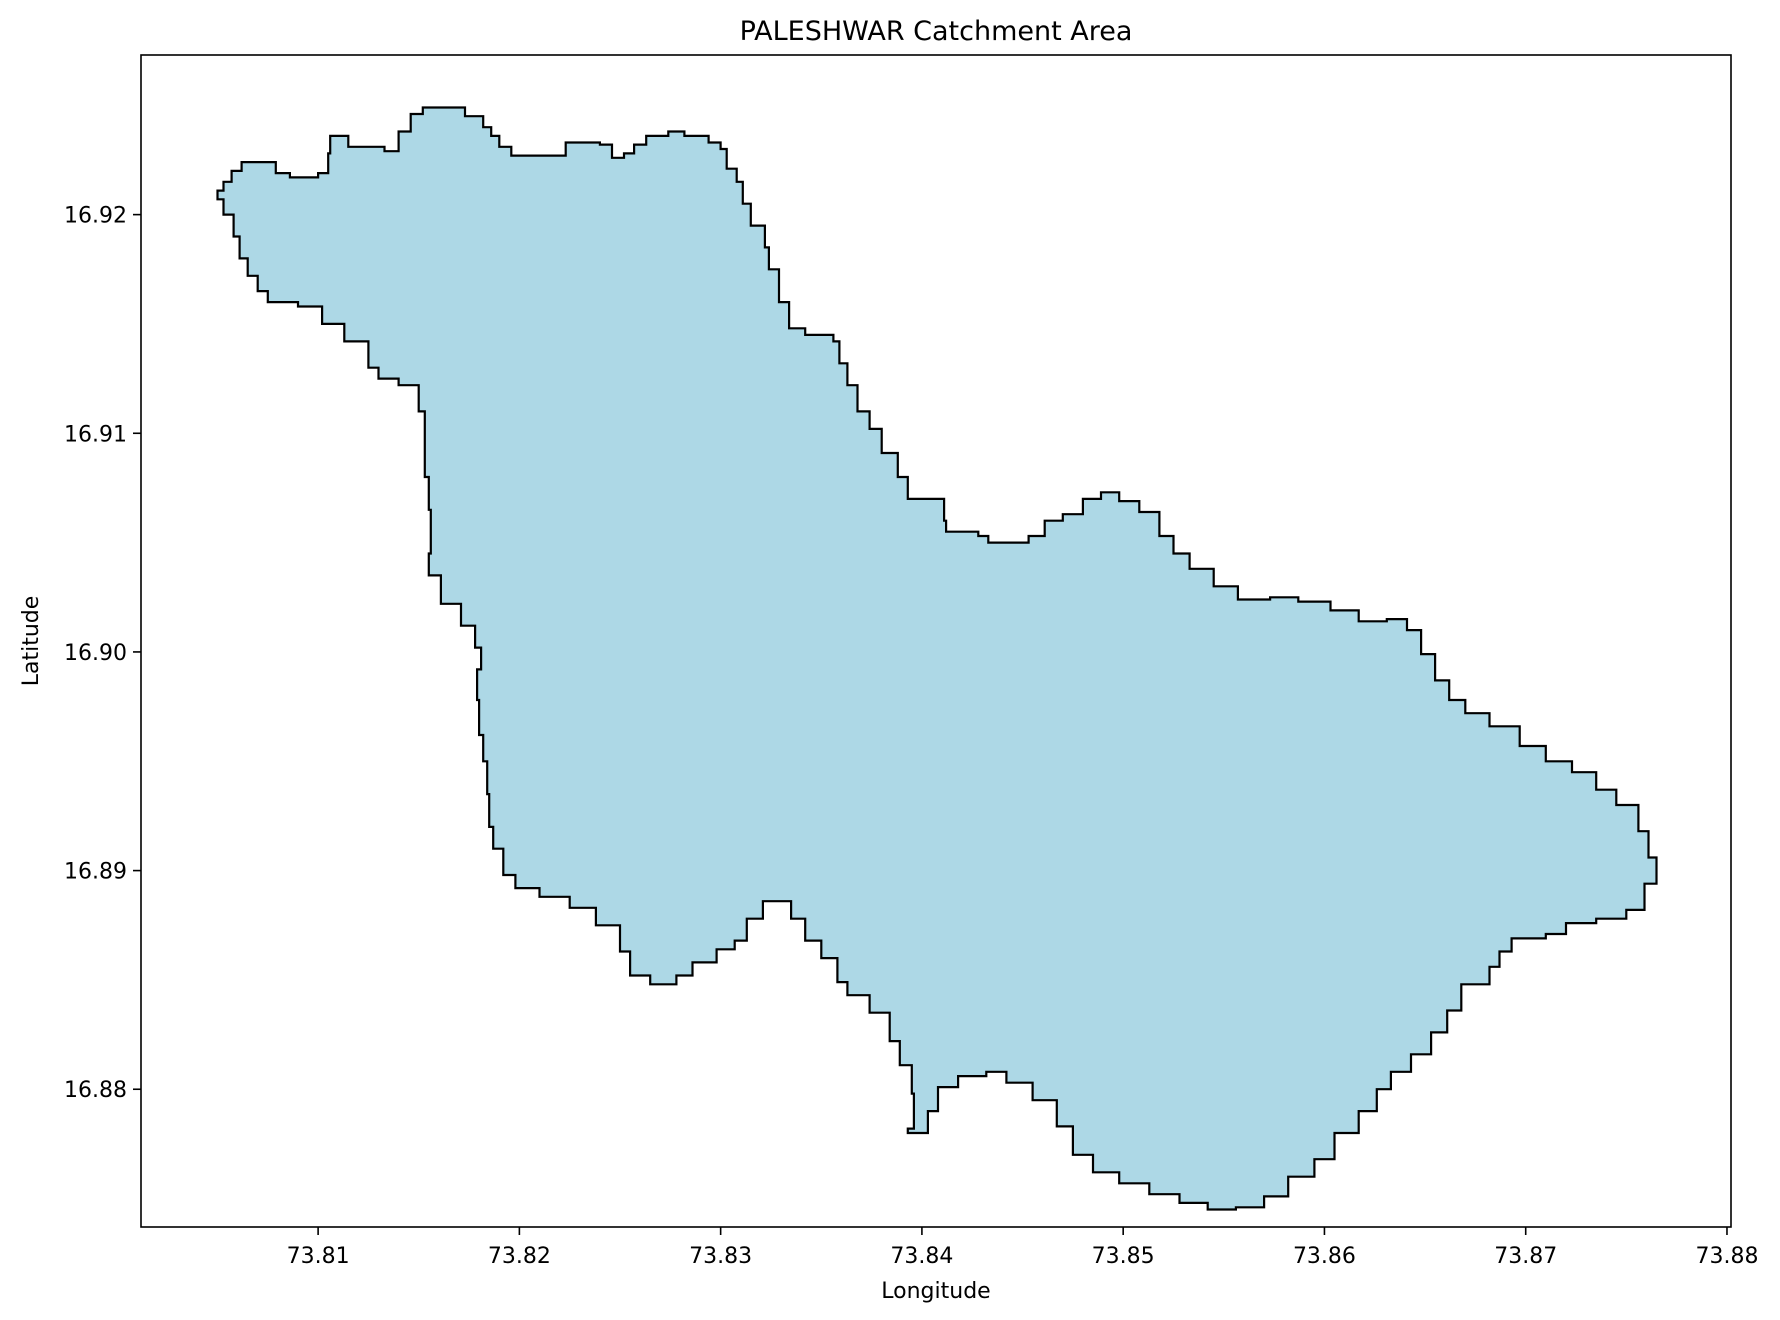 This screenshot has width=1780, height=1320. I want to click on x-tick-label: 73.81, so click(318, 1256).